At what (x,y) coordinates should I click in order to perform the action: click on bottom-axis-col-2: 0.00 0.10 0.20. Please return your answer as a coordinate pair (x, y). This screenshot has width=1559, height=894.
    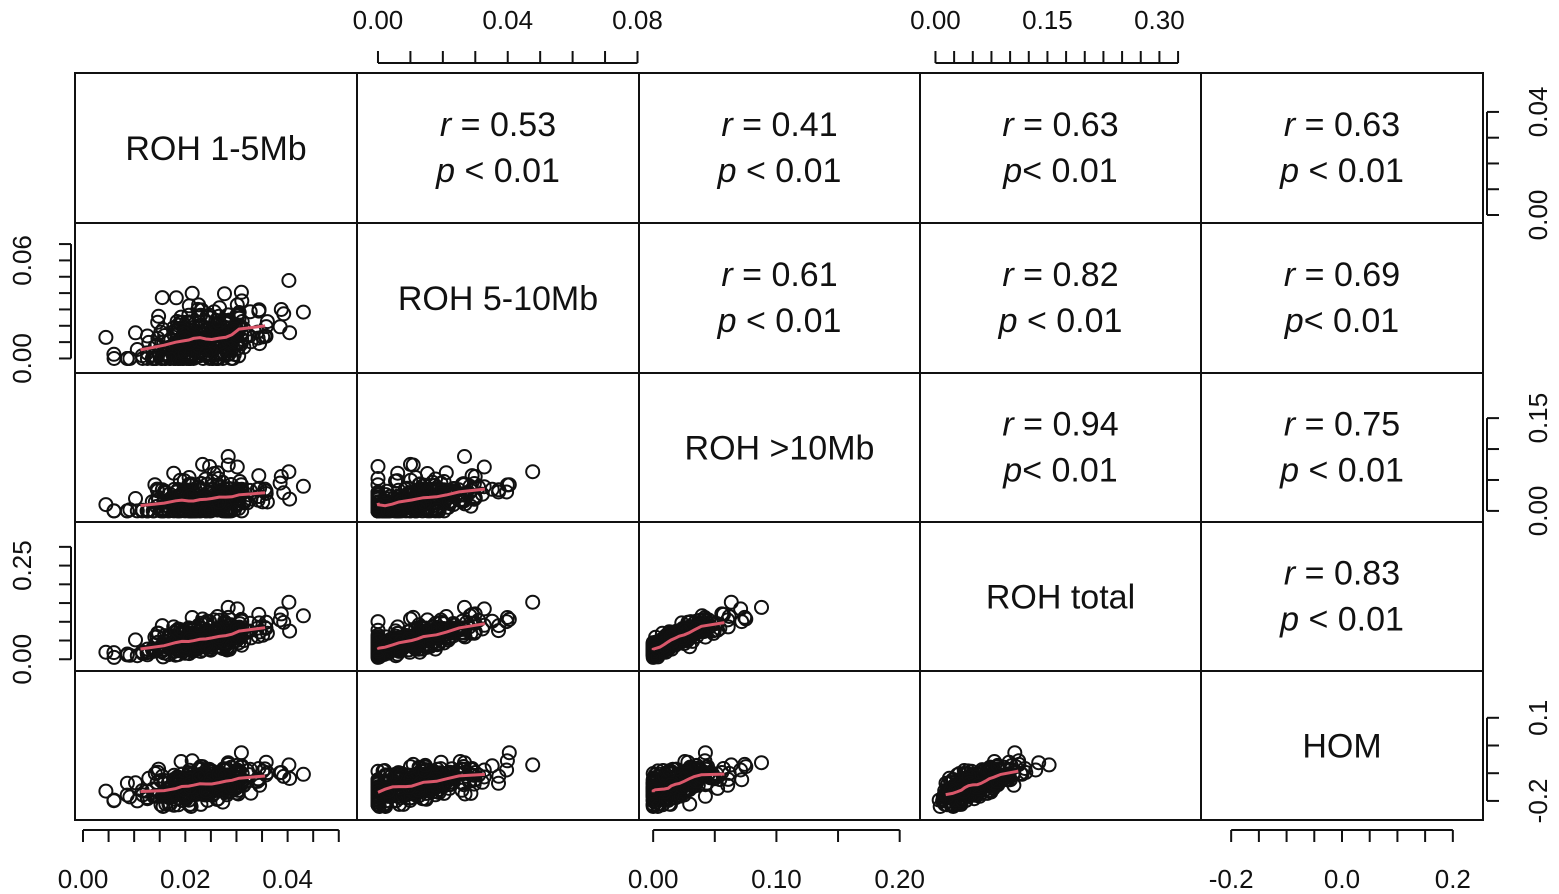
    Looking at the image, I should click on (776, 861).